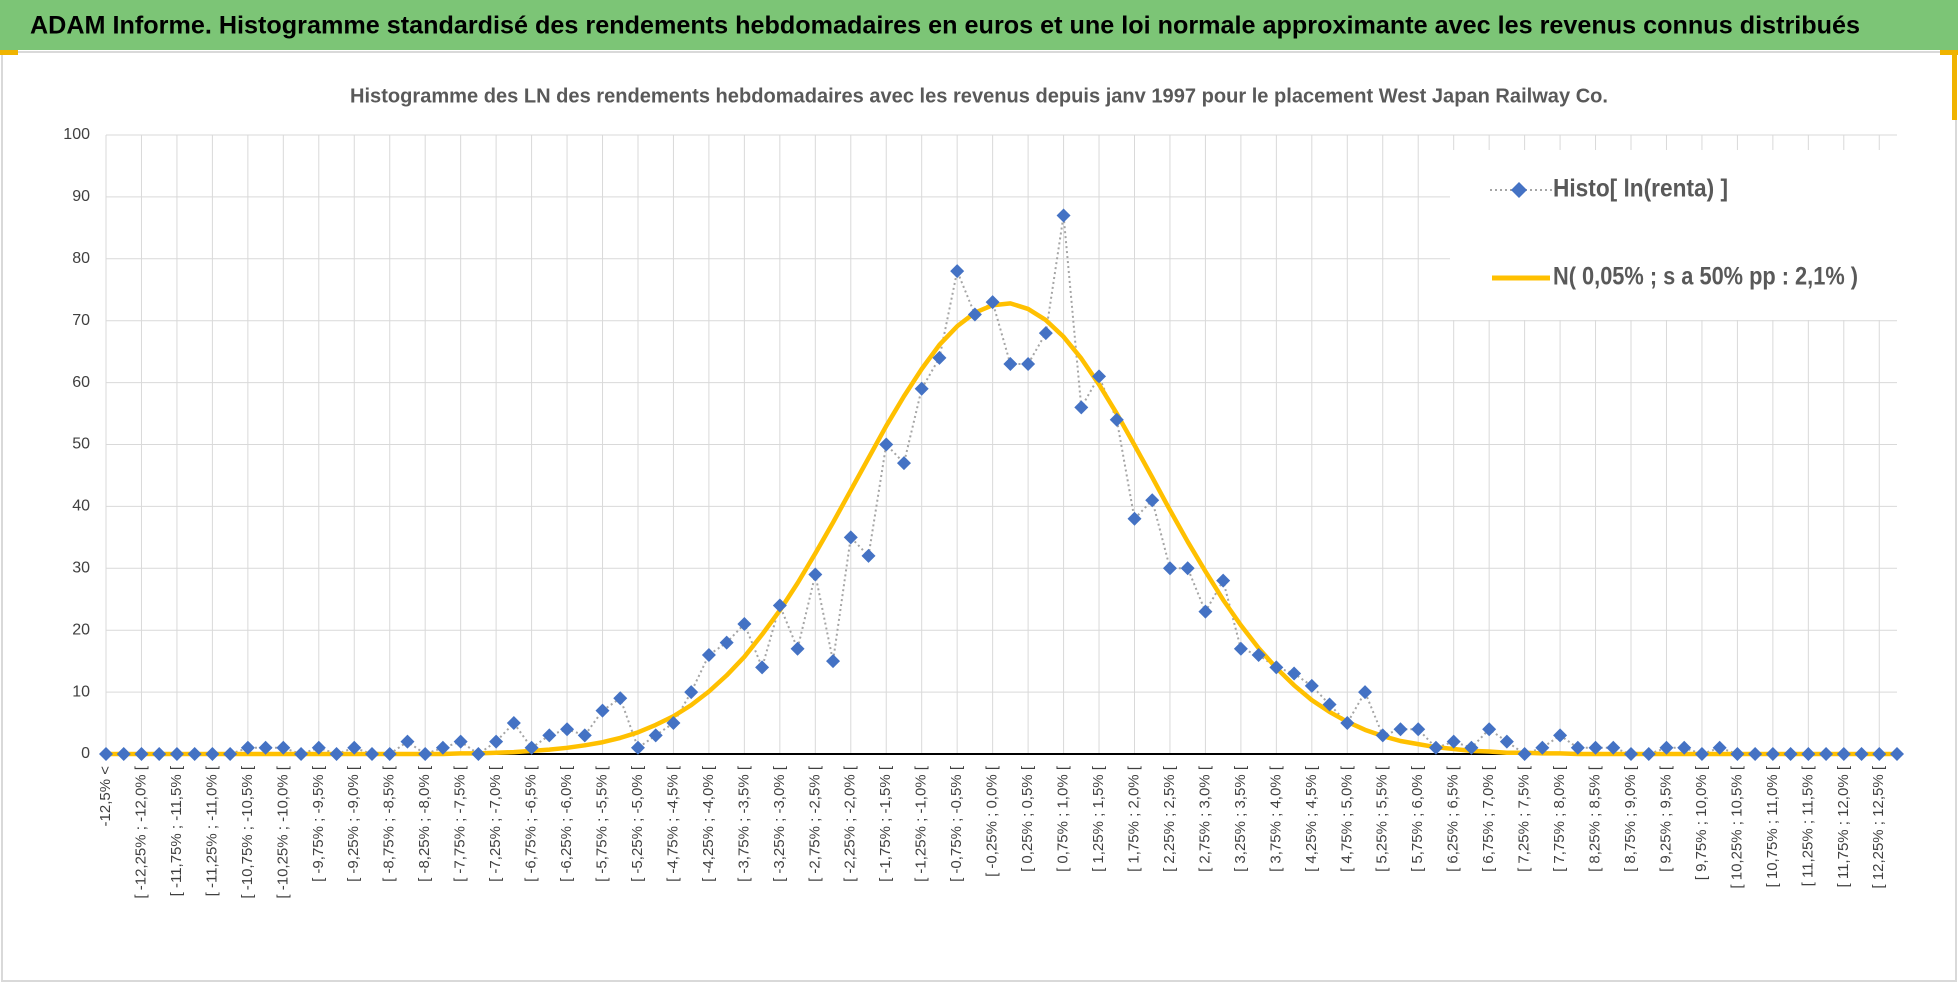 The image size is (1958, 984). Describe the element at coordinates (282, 831) in the screenshot. I see `x-tick-label: [ -10,25% ; -10,0% [` at that location.